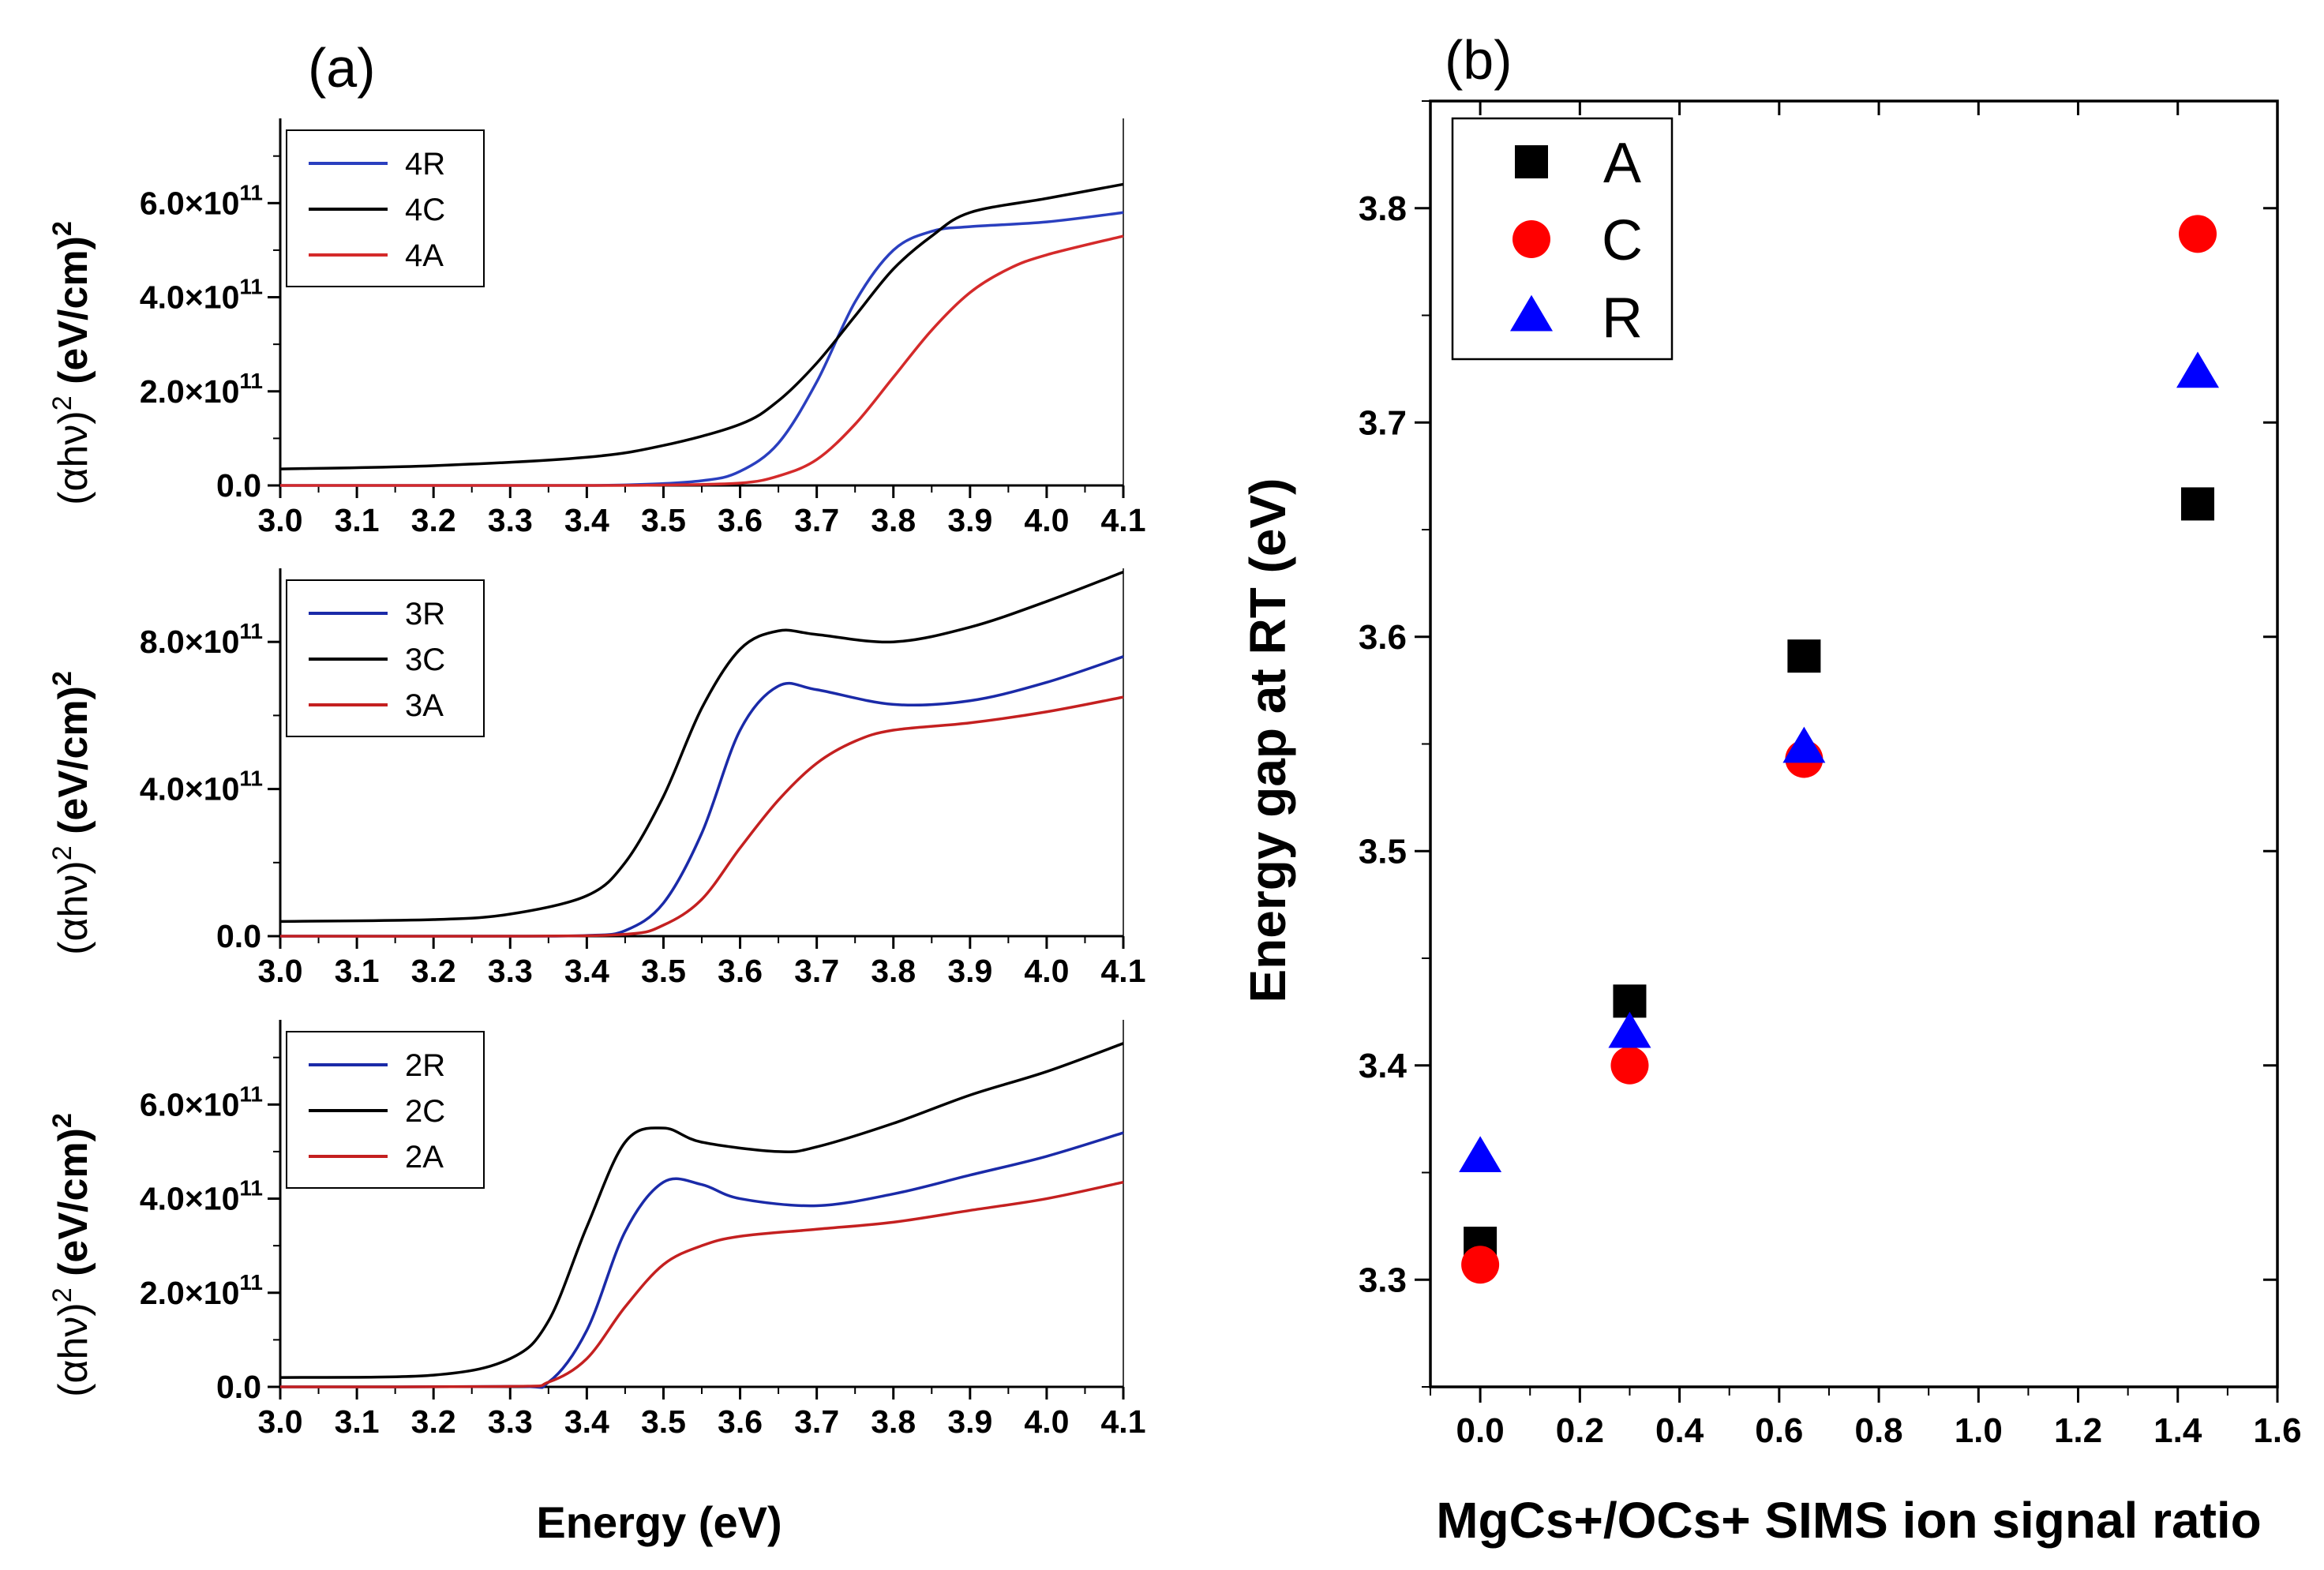 This screenshot has height=1570, width=2324. What do you see at coordinates (1267, 740) in the screenshot?
I see `y-axis-label-b: Energy gap at RT (eV)` at bounding box center [1267, 740].